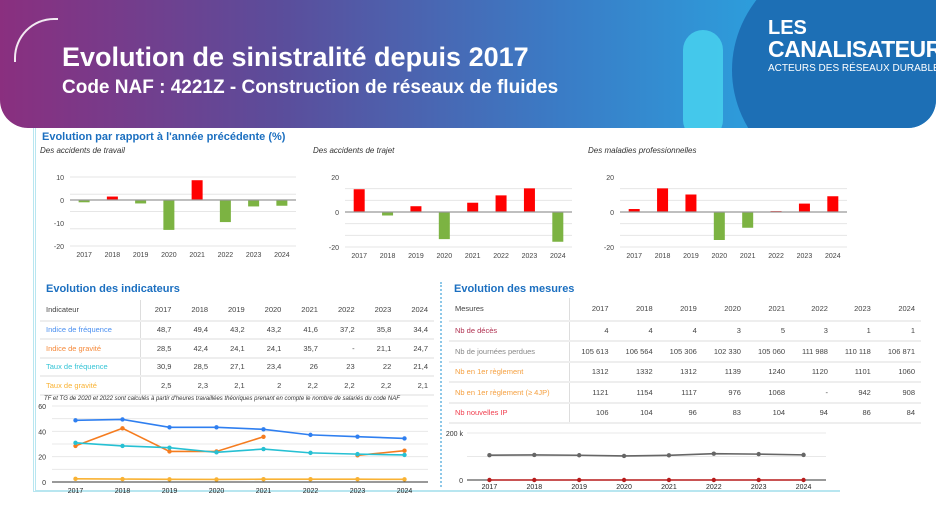  Describe the element at coordinates (295, 57) in the screenshot. I see `page-title: Evolution de sinistralité depuis 2017` at that location.